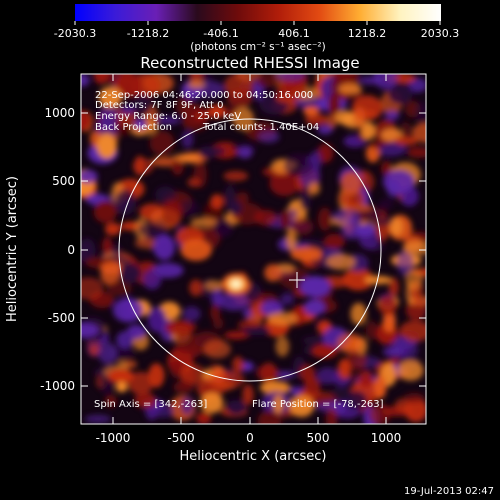 This screenshot has width=500, height=500. Describe the element at coordinates (257, 23) in the screenshot. I see `colorbar-ticks` at that location.